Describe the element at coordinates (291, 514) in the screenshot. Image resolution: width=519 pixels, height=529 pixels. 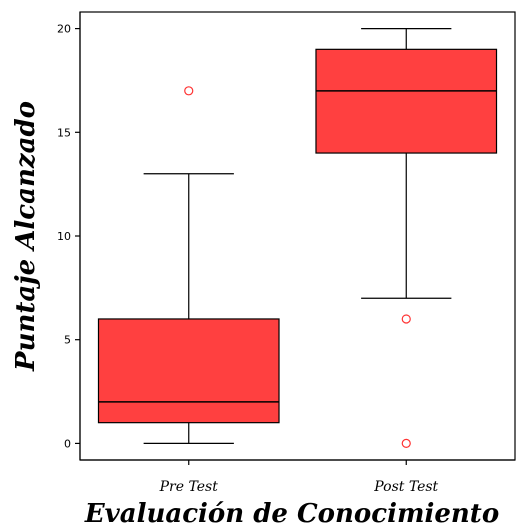
I see `x-axis-title: Evaluación de Conocimiento` at that location.